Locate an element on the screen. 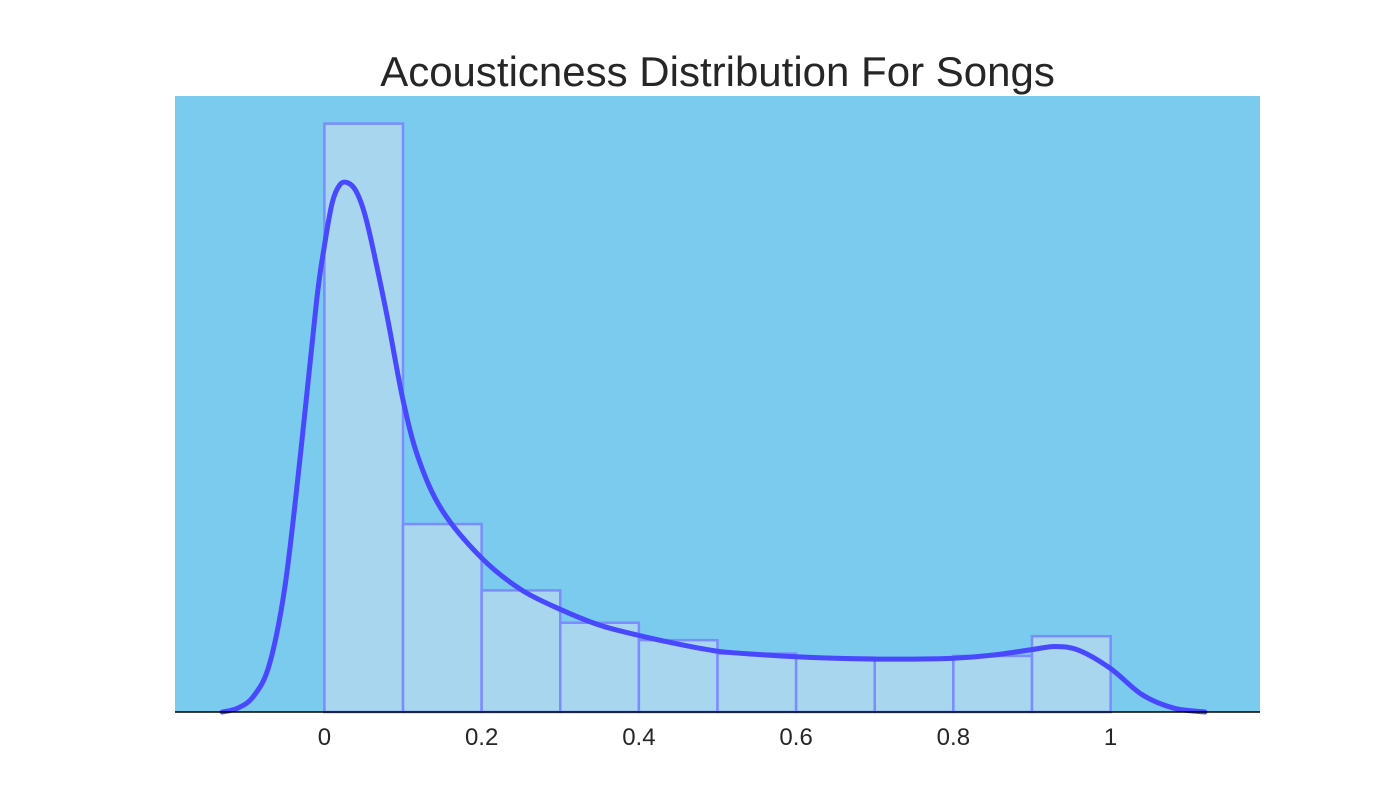 This screenshot has height=800, width=1400. x-tick-labels: 0 0.2 0.4 0.6 0.8 1 is located at coordinates (718, 737).